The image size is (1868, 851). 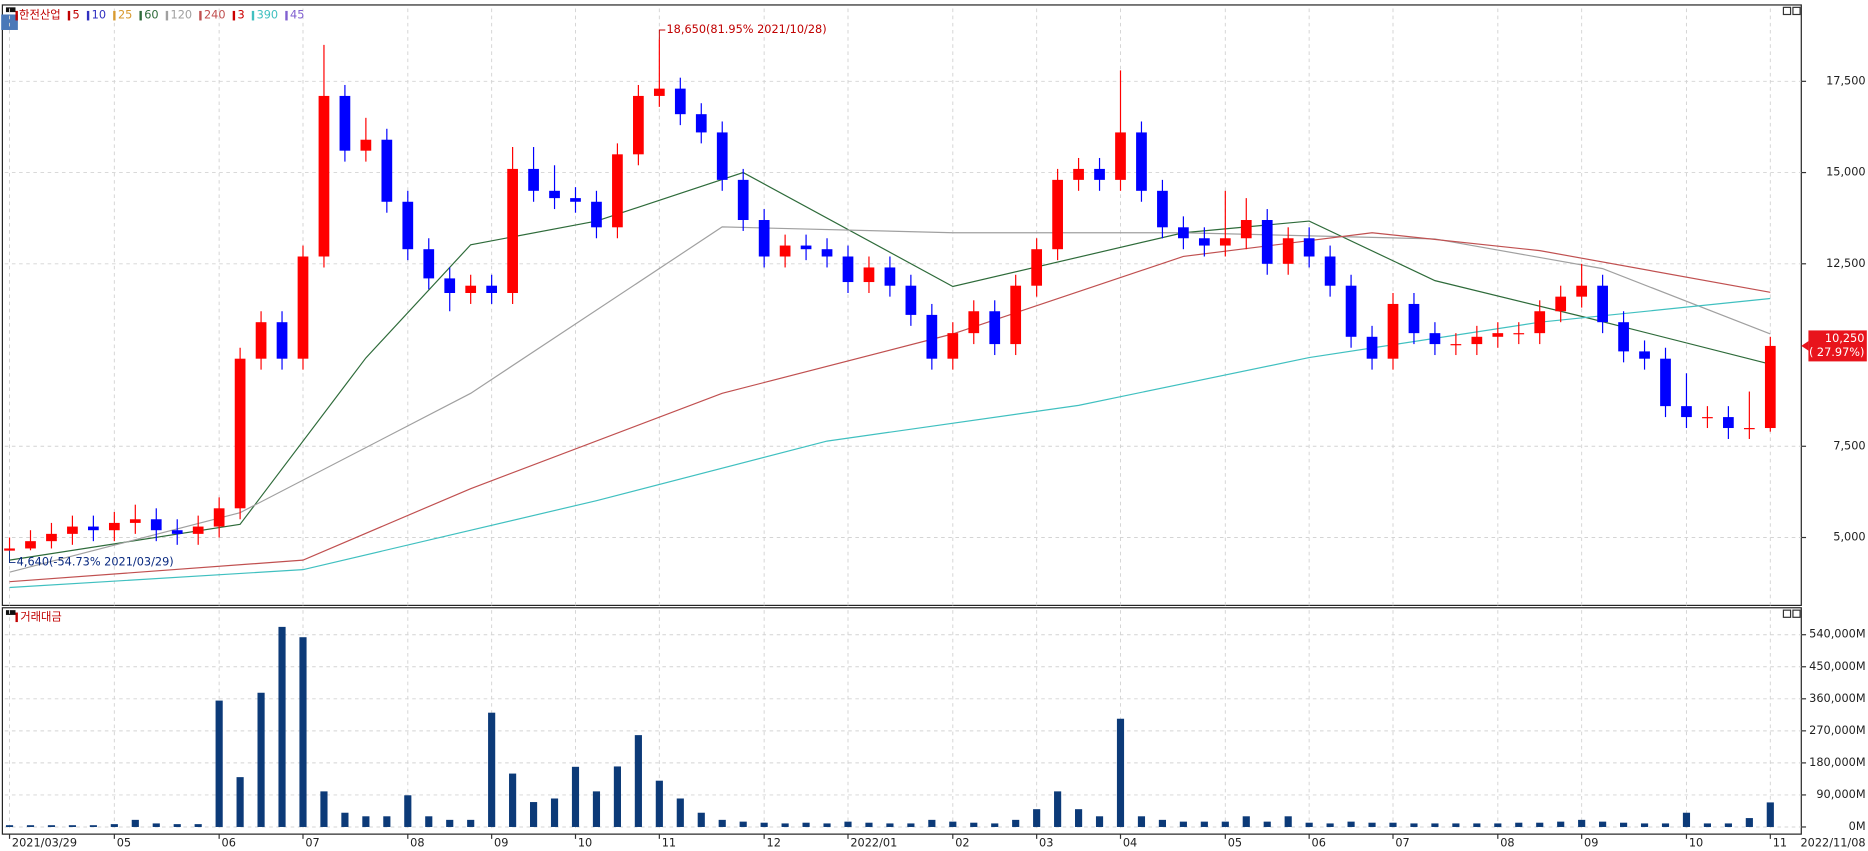 I want to click on x-tick-label: 02, so click(x=962, y=843).